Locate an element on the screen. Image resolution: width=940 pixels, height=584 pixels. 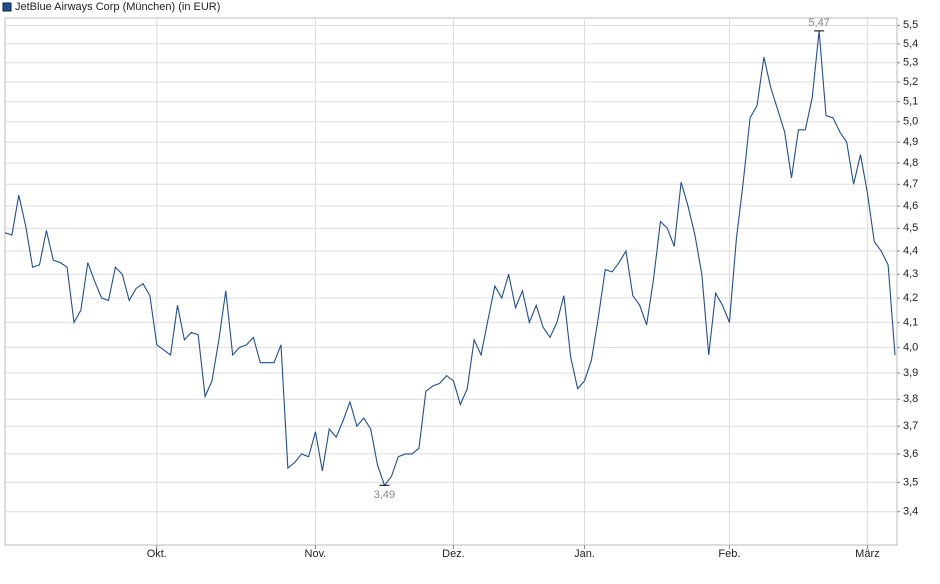
y-tick-label: 3,7 is located at coordinates (910, 426).